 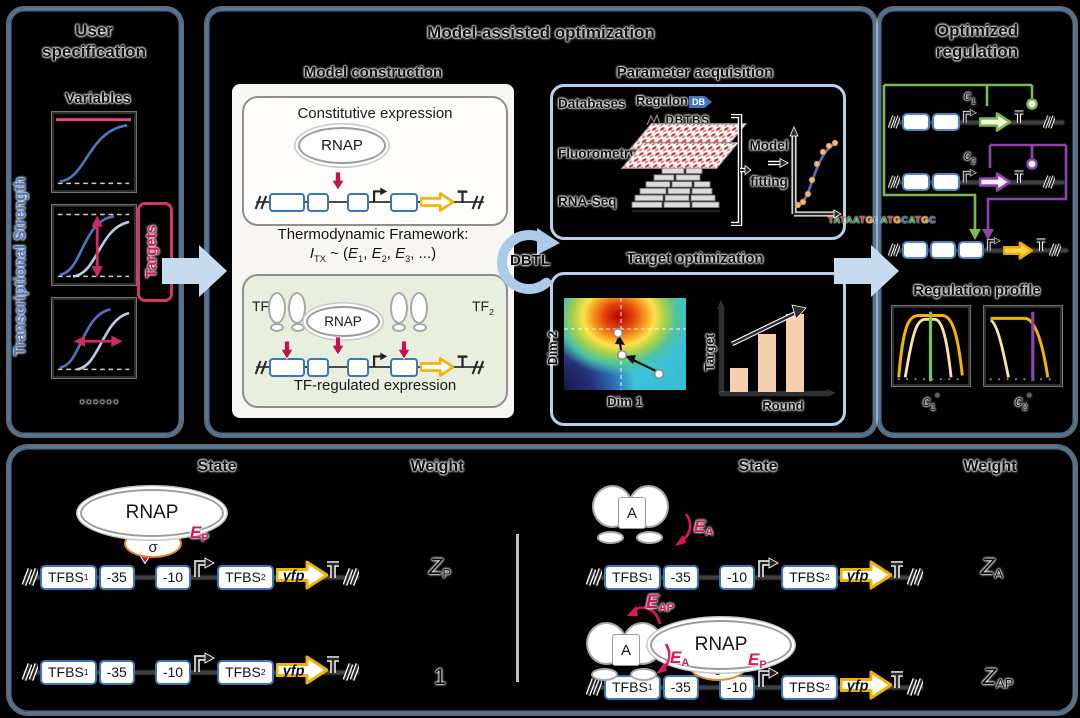 I want to click on regulation-profile-plot-c2, so click(x=1023, y=346).